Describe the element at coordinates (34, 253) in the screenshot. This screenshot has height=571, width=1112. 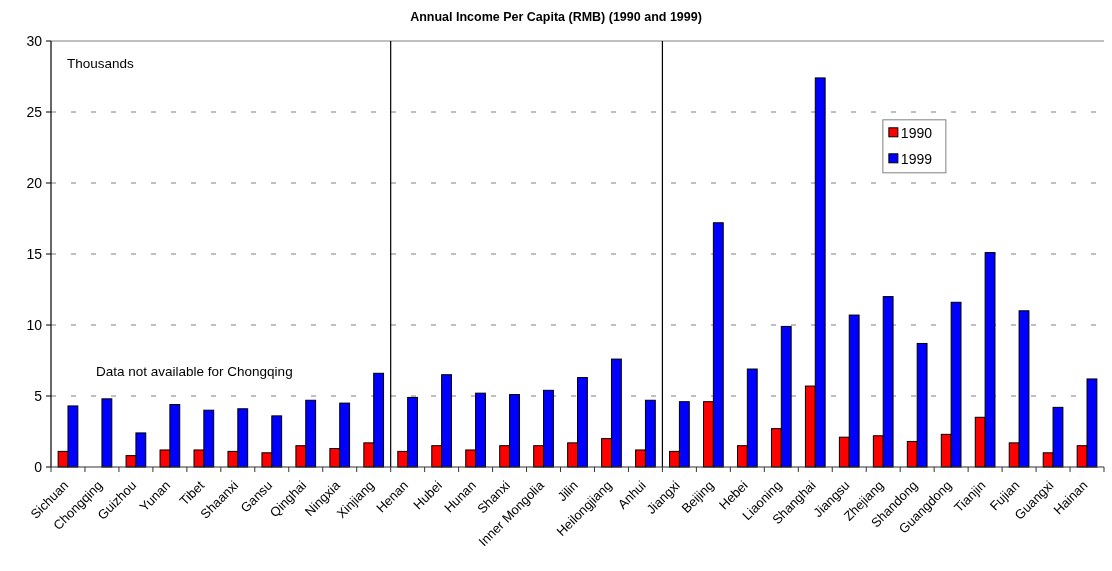
I see `y-tick-label: 15` at that location.